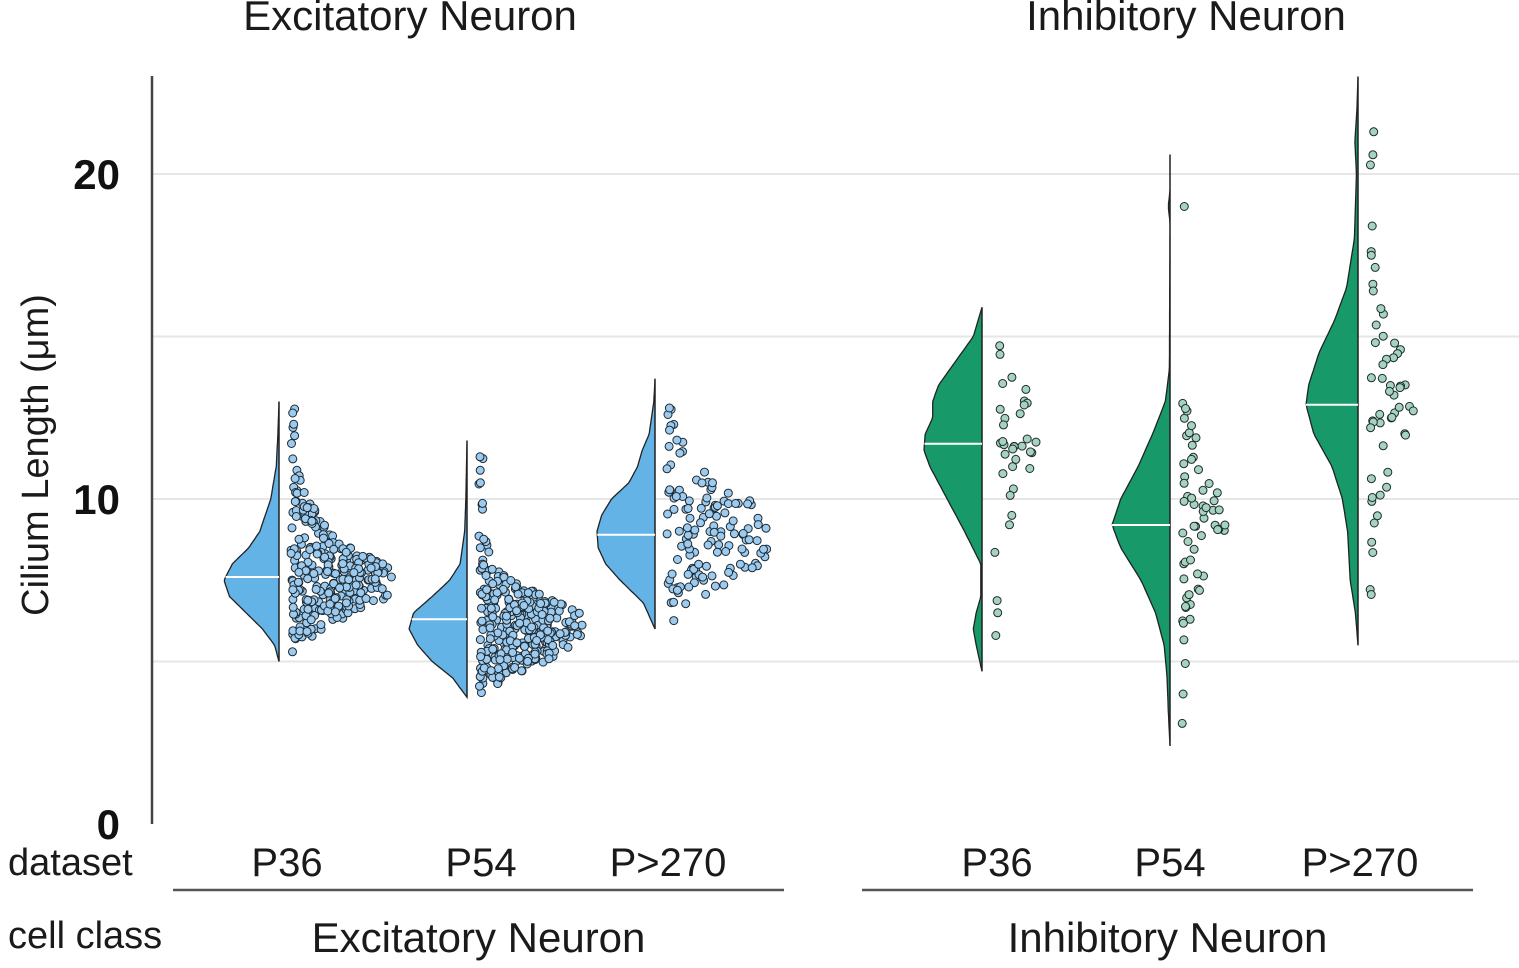 The width and height of the screenshot is (1519, 968). I want to click on y-axis-title: Cilium Length (μm), so click(36, 455).